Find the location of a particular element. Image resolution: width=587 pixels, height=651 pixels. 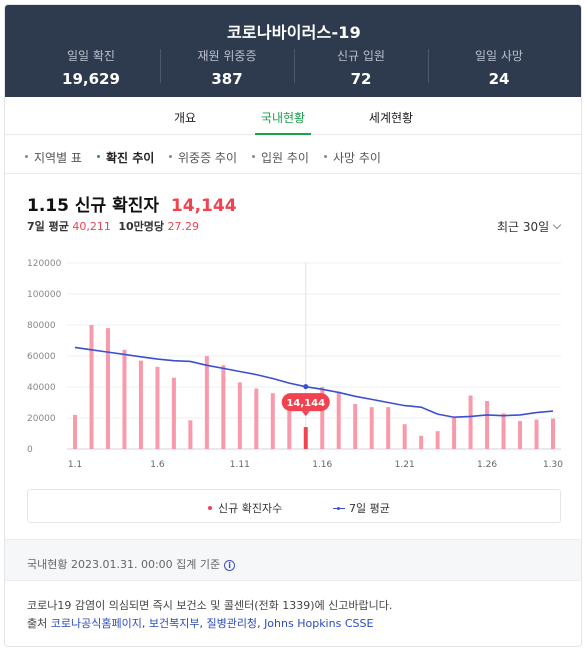

y-tick-label: 120000 is located at coordinates (44, 264).